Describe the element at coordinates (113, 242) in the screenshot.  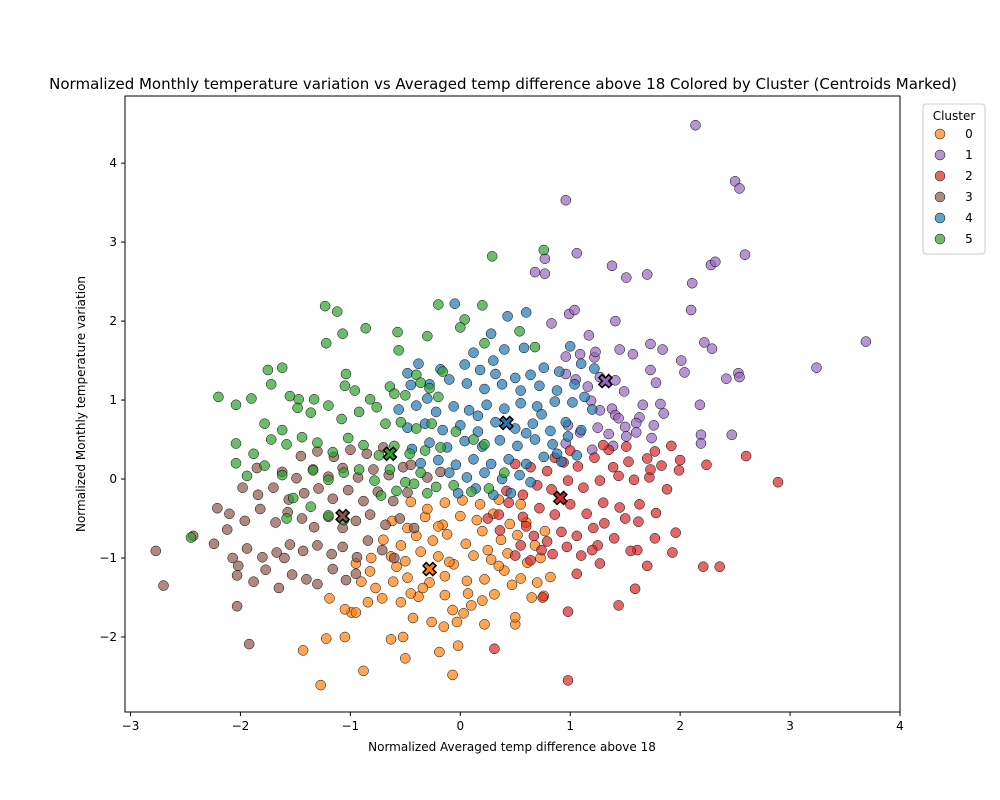
I see `y-tick-label: 3` at that location.